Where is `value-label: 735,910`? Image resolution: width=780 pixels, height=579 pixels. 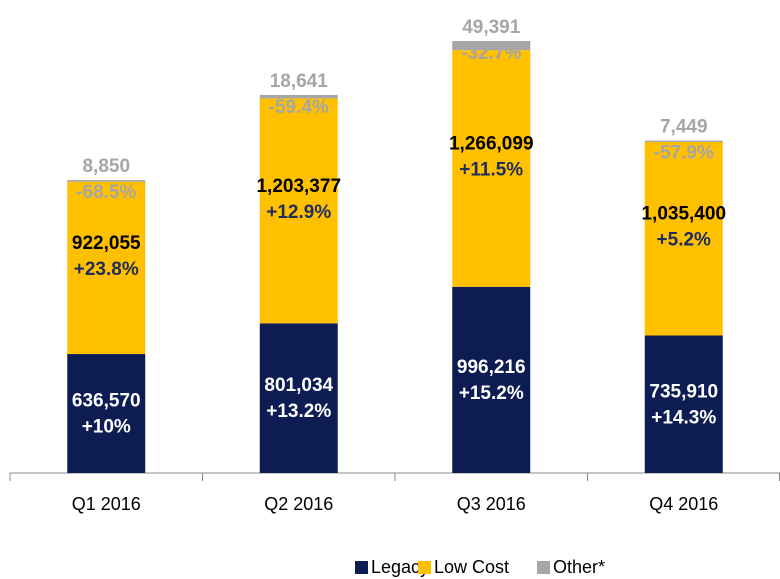
value-label: 735,910 is located at coordinates (683, 391).